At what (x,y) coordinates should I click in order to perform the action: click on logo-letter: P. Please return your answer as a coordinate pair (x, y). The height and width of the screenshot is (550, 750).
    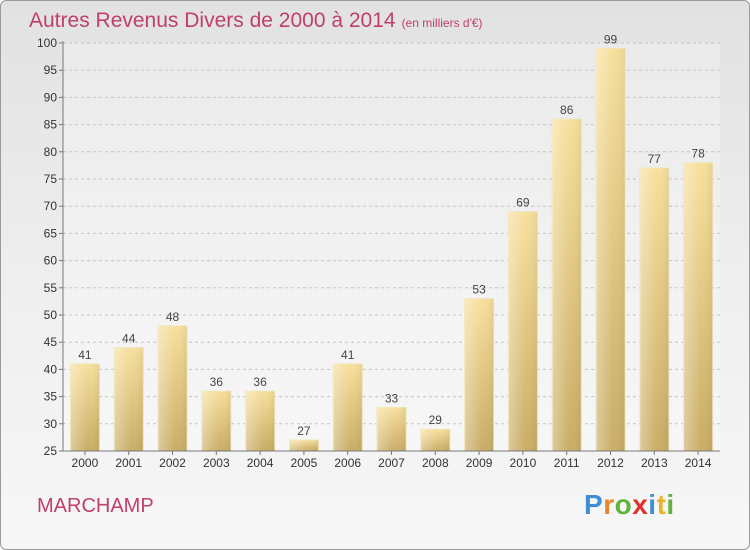
    Looking at the image, I should click on (594, 504).